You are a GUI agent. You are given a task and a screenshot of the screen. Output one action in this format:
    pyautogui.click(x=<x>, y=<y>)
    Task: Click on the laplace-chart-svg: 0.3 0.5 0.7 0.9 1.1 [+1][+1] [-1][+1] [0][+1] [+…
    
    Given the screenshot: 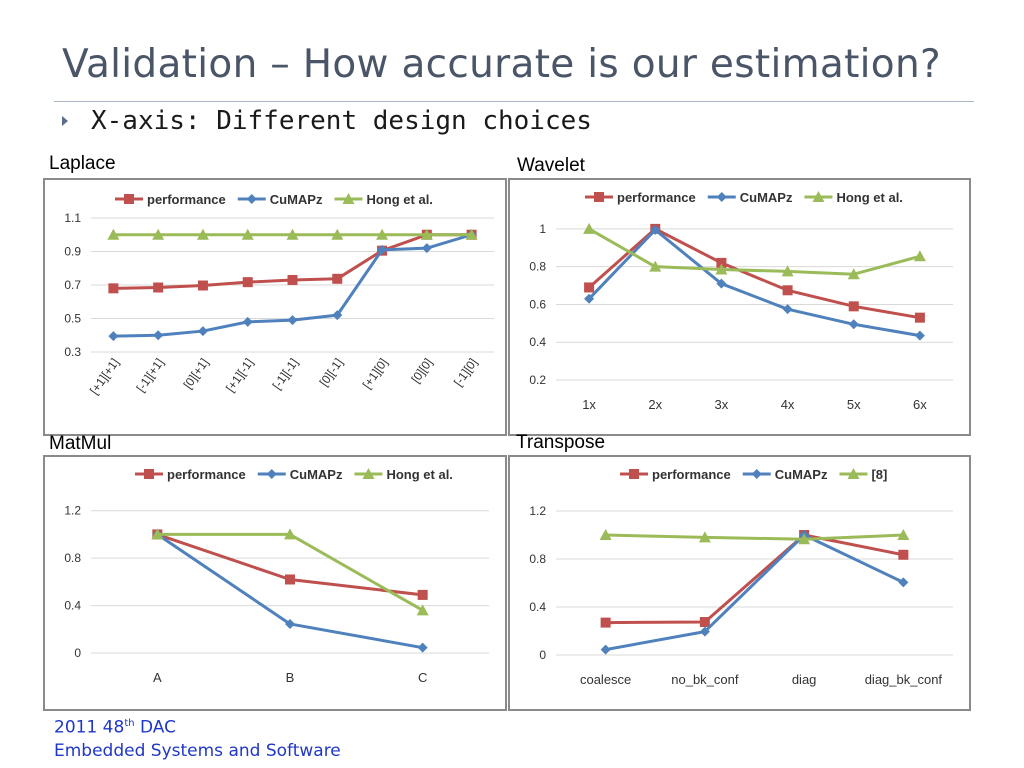 What is the action you would take?
    pyautogui.click(x=279, y=294)
    